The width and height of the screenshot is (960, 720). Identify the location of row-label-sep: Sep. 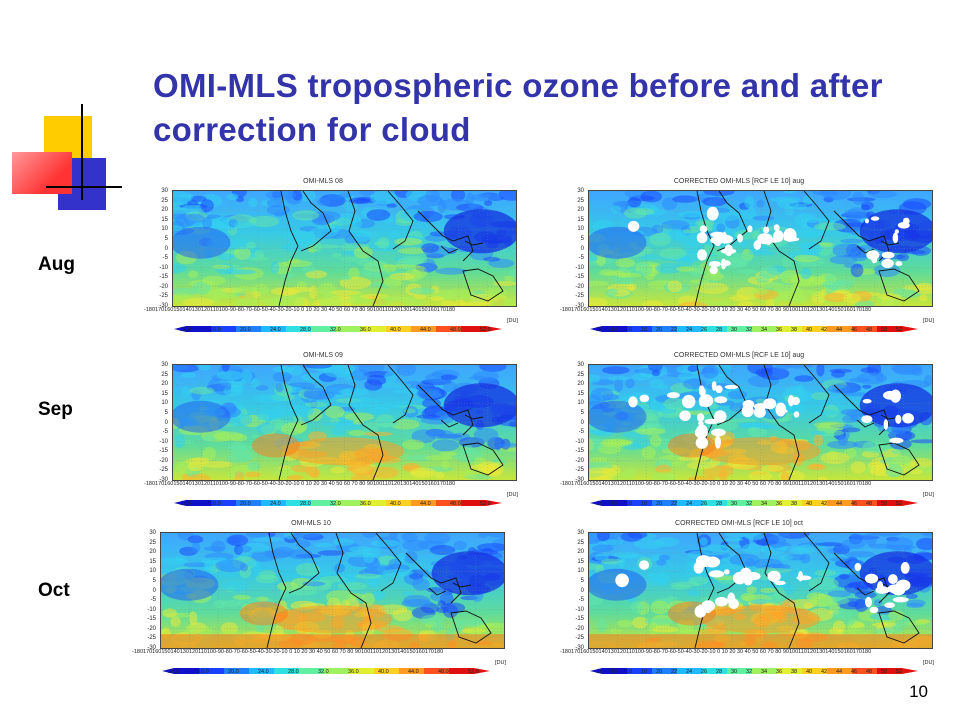
(55, 409).